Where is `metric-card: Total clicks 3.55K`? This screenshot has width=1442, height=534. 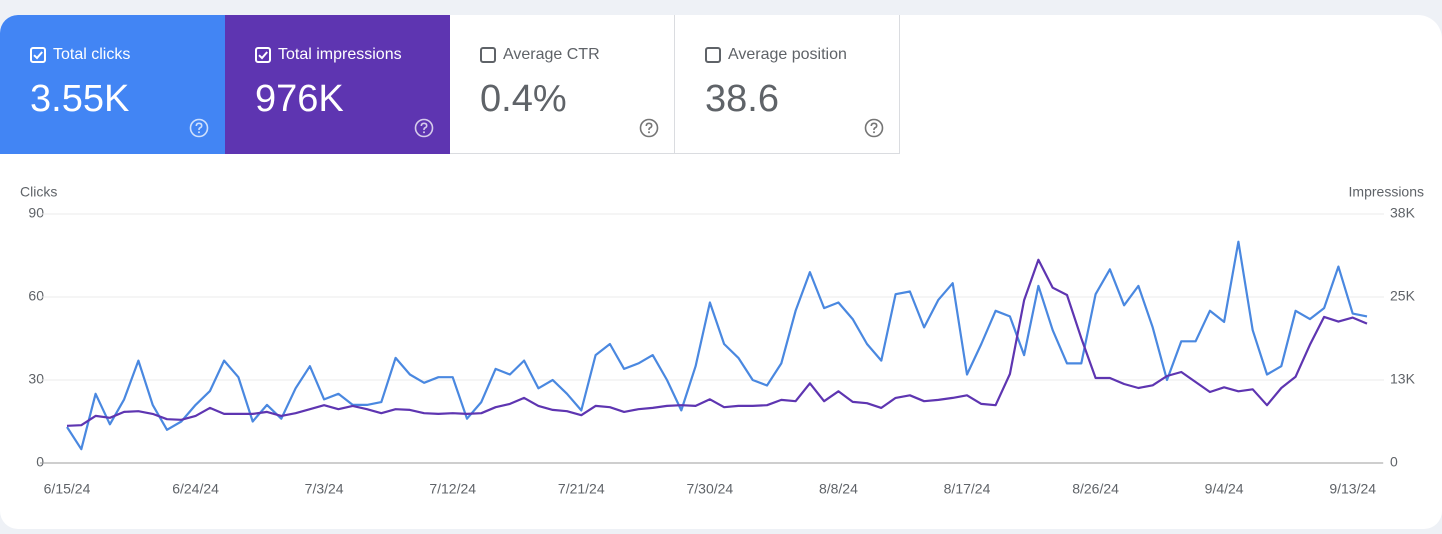 metric-card: Total clicks 3.55K is located at coordinates (112, 84).